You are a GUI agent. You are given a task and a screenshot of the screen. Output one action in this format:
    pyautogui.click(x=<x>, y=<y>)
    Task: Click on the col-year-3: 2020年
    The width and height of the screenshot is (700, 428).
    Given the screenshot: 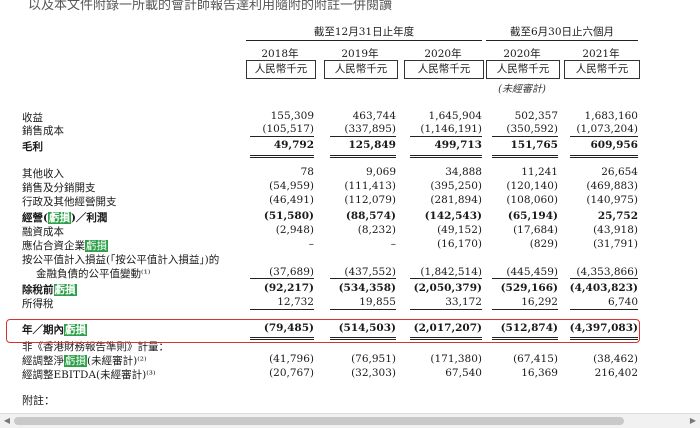 What is the action you would take?
    pyautogui.click(x=443, y=54)
    